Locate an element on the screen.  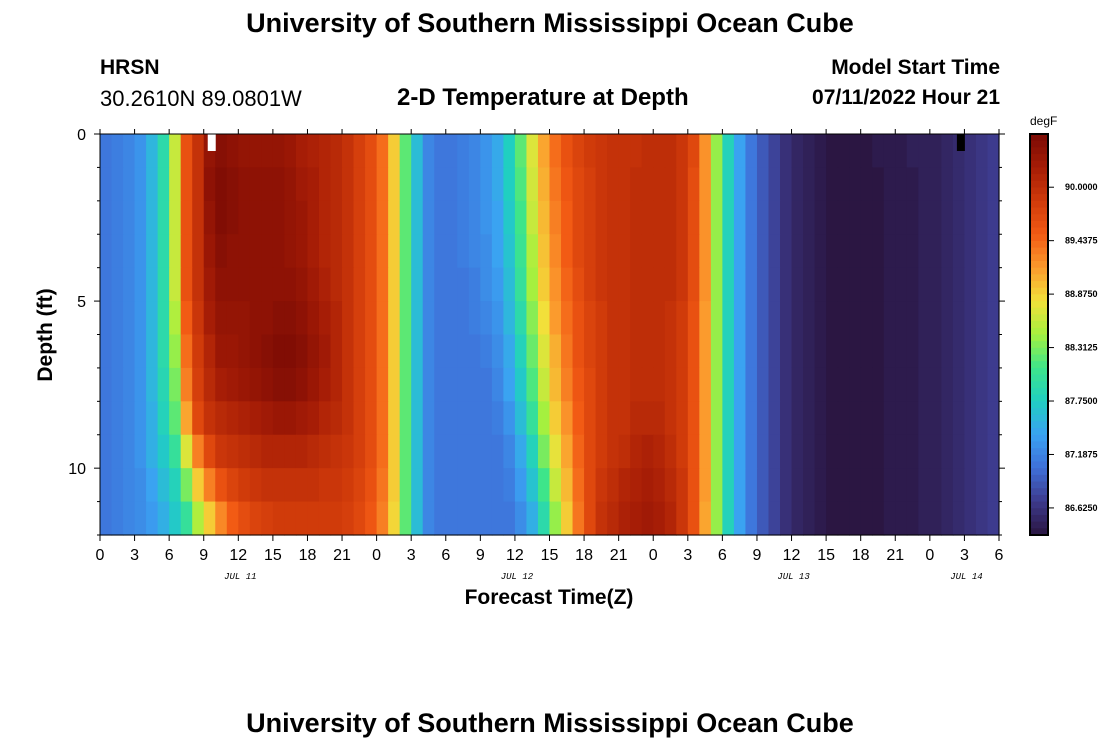
x-axis-title: Forecast Time(Z) is located at coordinates (549, 597).